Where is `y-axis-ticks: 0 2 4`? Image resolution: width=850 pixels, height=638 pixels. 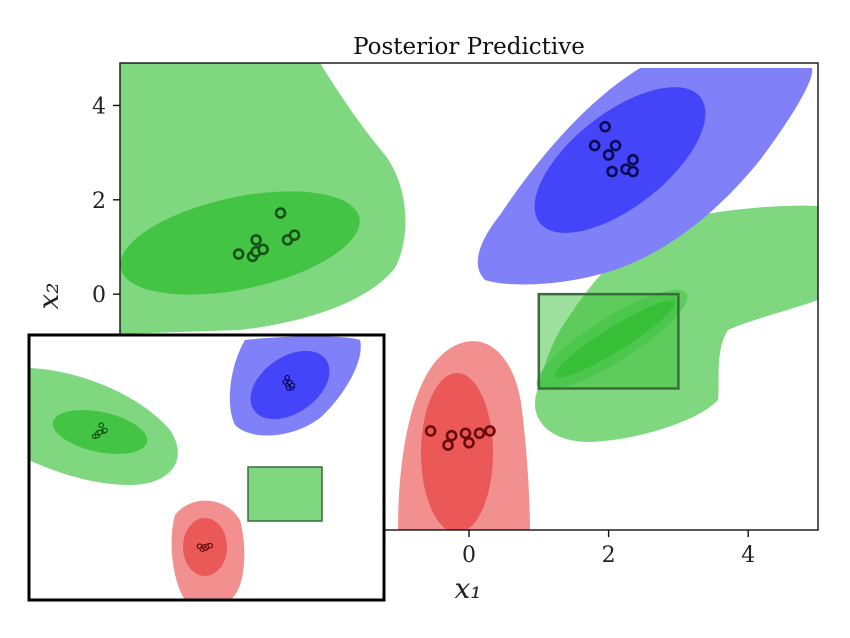 y-axis-ticks: 0 2 4 is located at coordinates (106, 201).